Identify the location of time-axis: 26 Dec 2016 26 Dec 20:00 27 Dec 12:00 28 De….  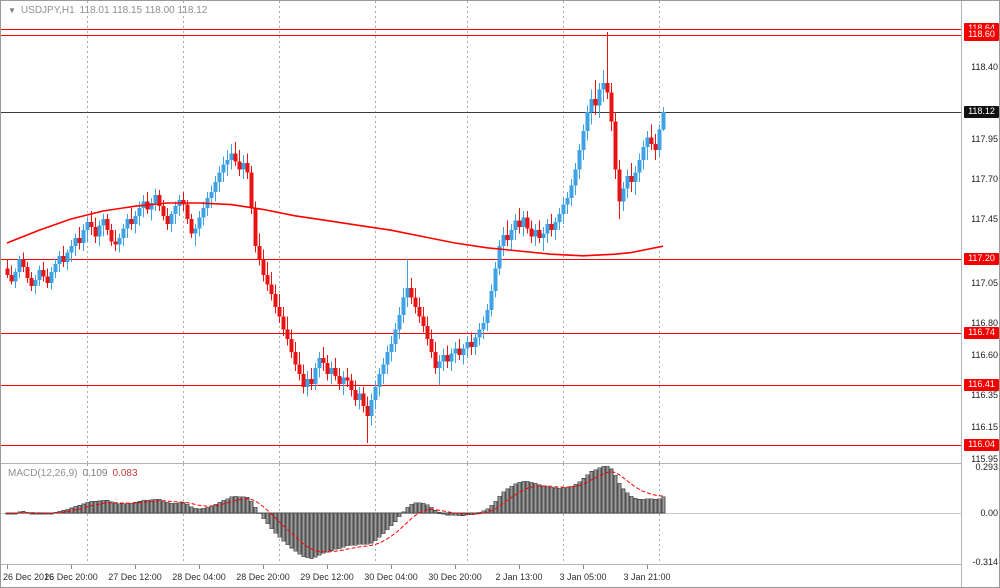
(481, 576).